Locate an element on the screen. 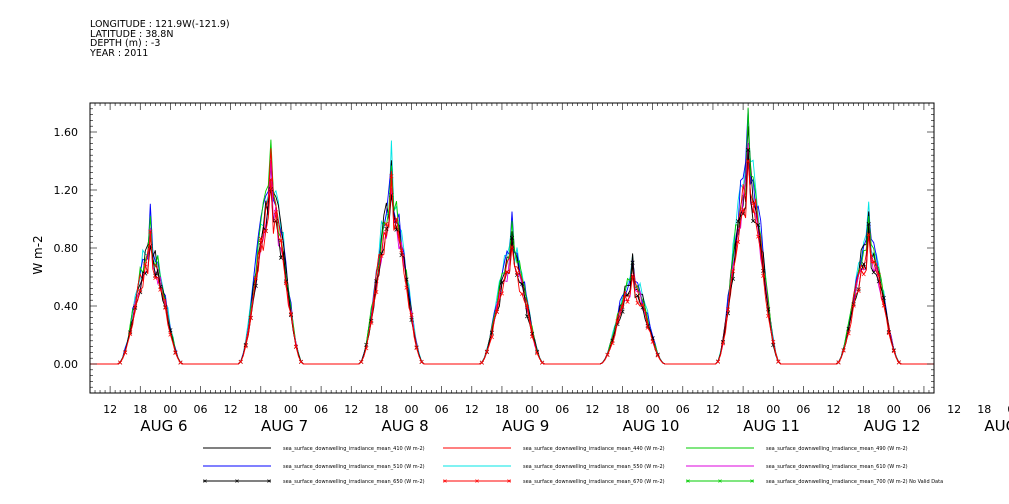 This screenshot has width=1009, height=504. x-day-label: AUG 7 is located at coordinates (284, 426).